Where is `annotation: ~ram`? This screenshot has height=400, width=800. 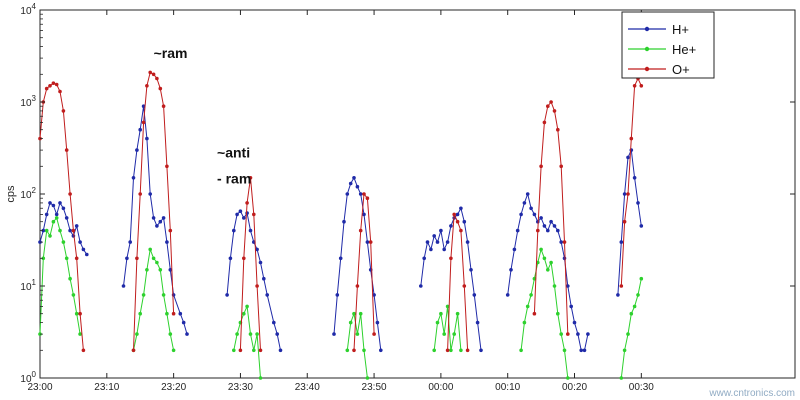
annotation: ~ram is located at coordinates (171, 53).